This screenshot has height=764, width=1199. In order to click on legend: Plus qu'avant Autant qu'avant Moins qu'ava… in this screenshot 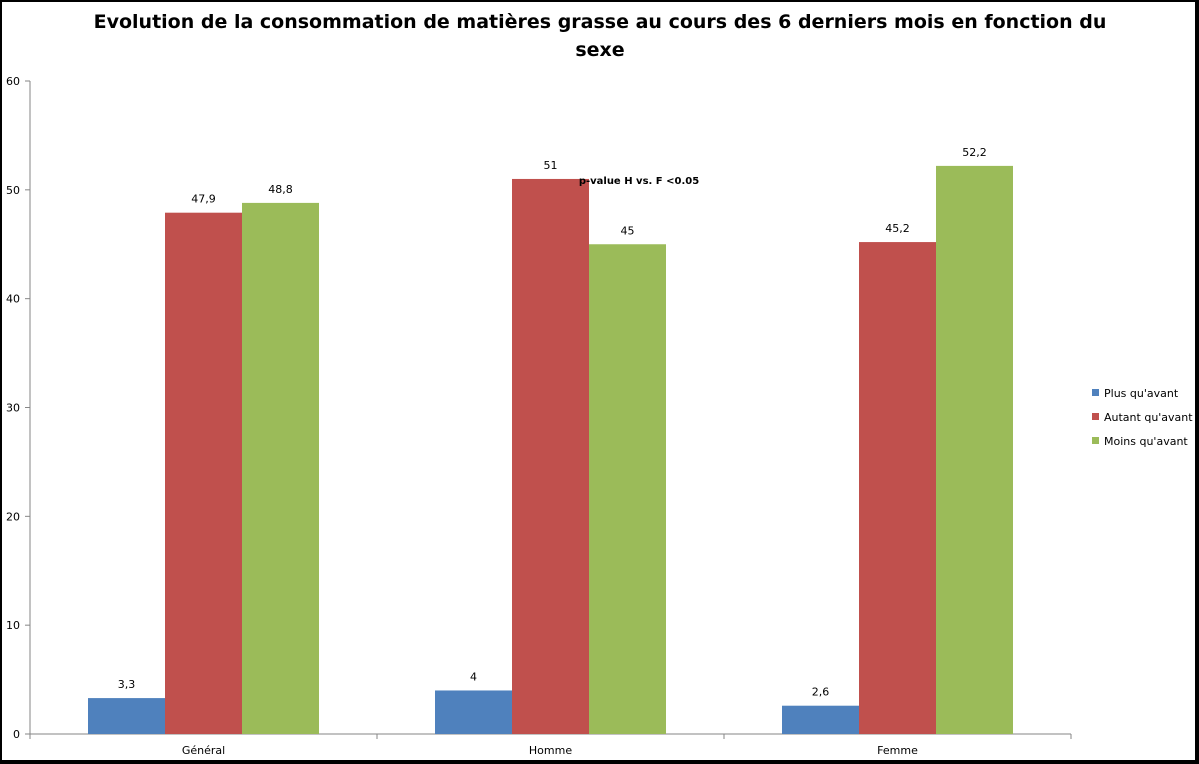, I will do `click(1142, 417)`.